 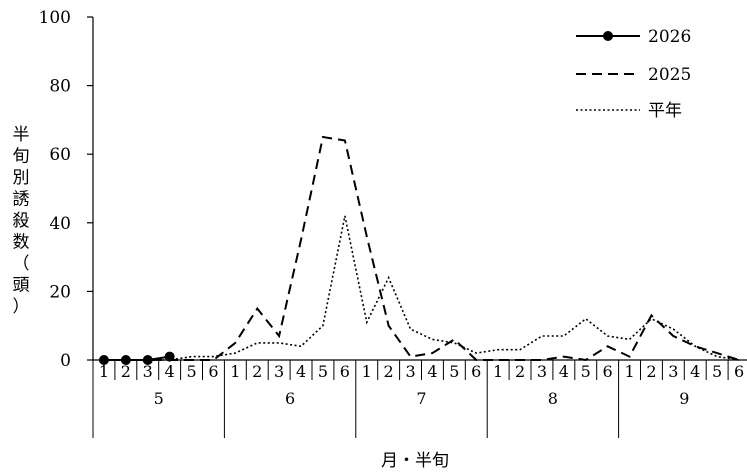 I want to click on y-tick-label: 0, so click(x=65, y=361).